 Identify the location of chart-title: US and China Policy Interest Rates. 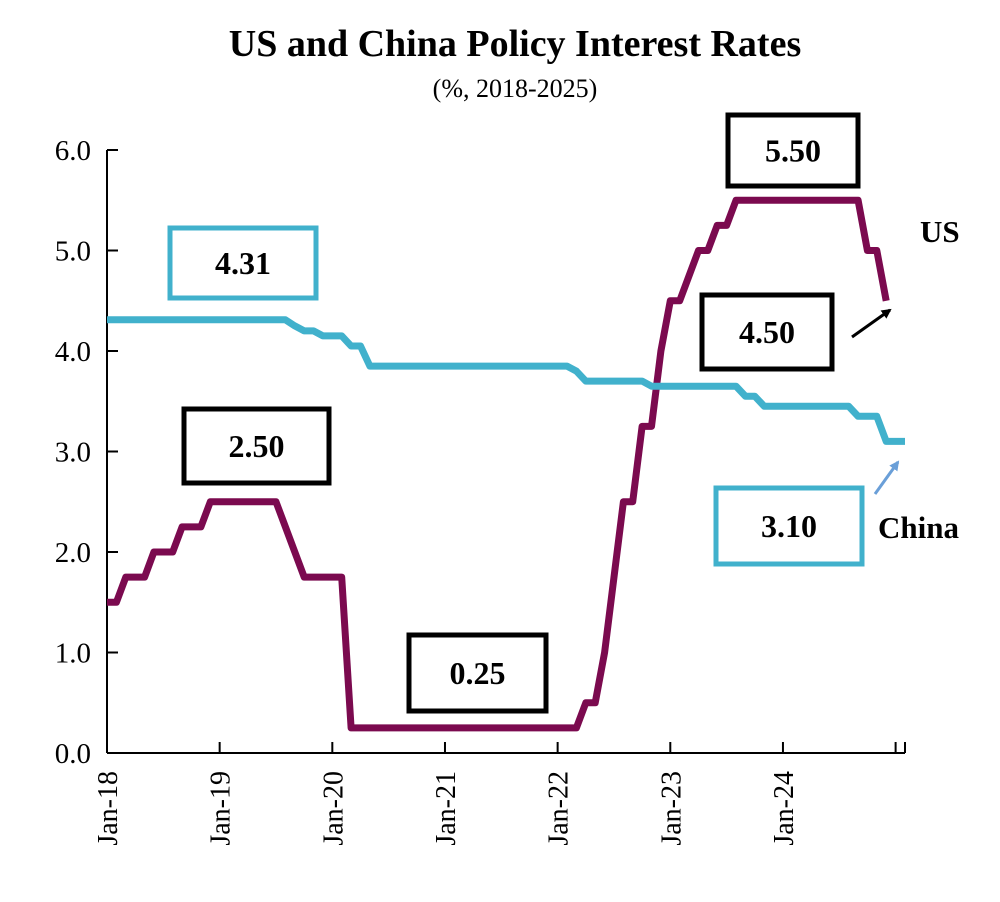
(515, 44).